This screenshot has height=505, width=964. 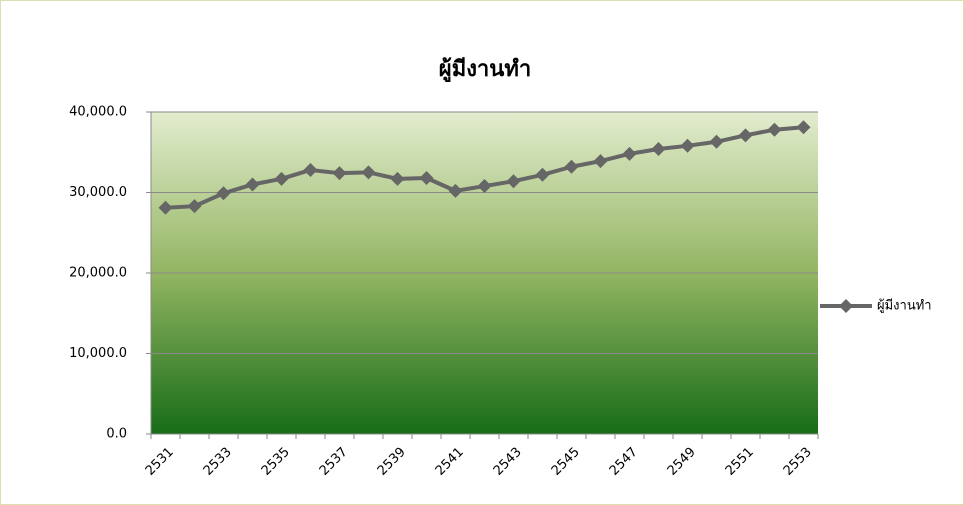 What do you see at coordinates (98, 192) in the screenshot?
I see `y-tick-label: 30,000.0` at bounding box center [98, 192].